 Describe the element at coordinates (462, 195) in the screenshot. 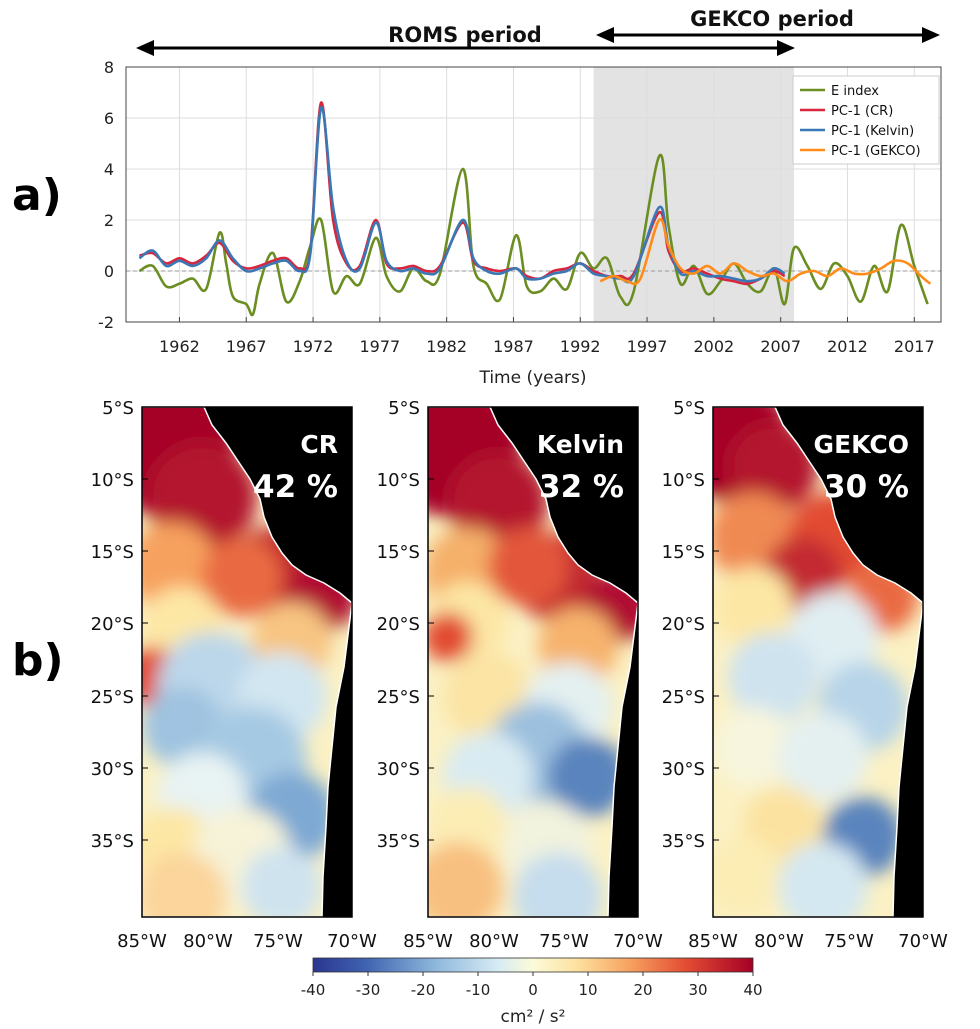

I see `series-line-pc-1-kelvin` at that location.